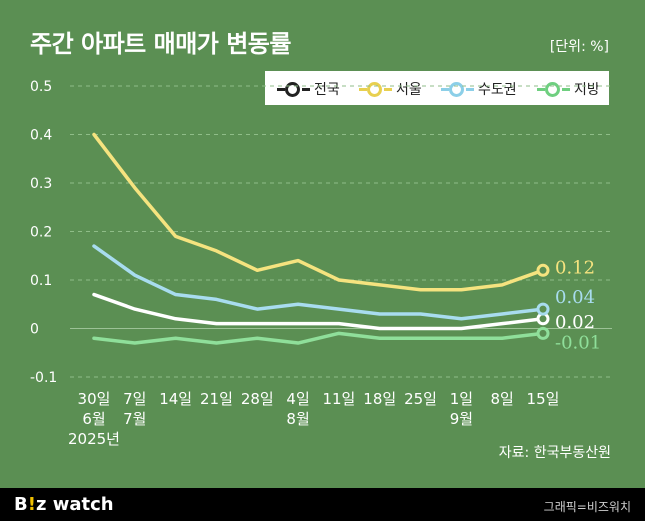 The height and width of the screenshot is (521, 645). I want to click on brand-logo: B!z watch, so click(64, 504).